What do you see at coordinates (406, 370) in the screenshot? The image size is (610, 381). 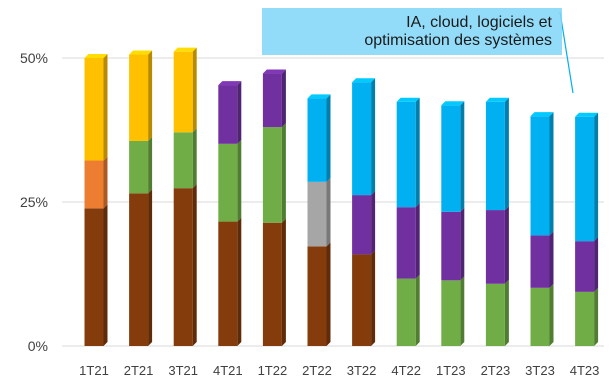 I see `x-tick-label: 4T22` at bounding box center [406, 370].